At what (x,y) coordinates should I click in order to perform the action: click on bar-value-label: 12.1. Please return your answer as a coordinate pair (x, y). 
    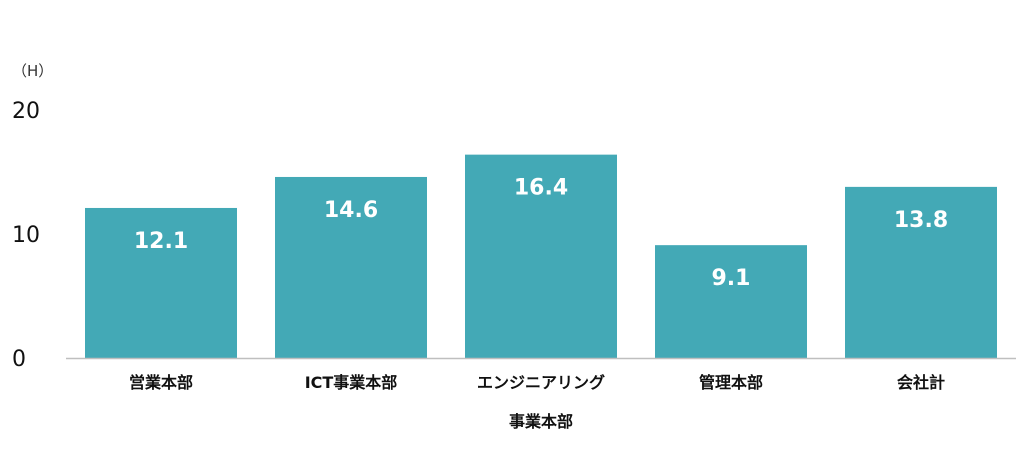
    Looking at the image, I should click on (161, 241).